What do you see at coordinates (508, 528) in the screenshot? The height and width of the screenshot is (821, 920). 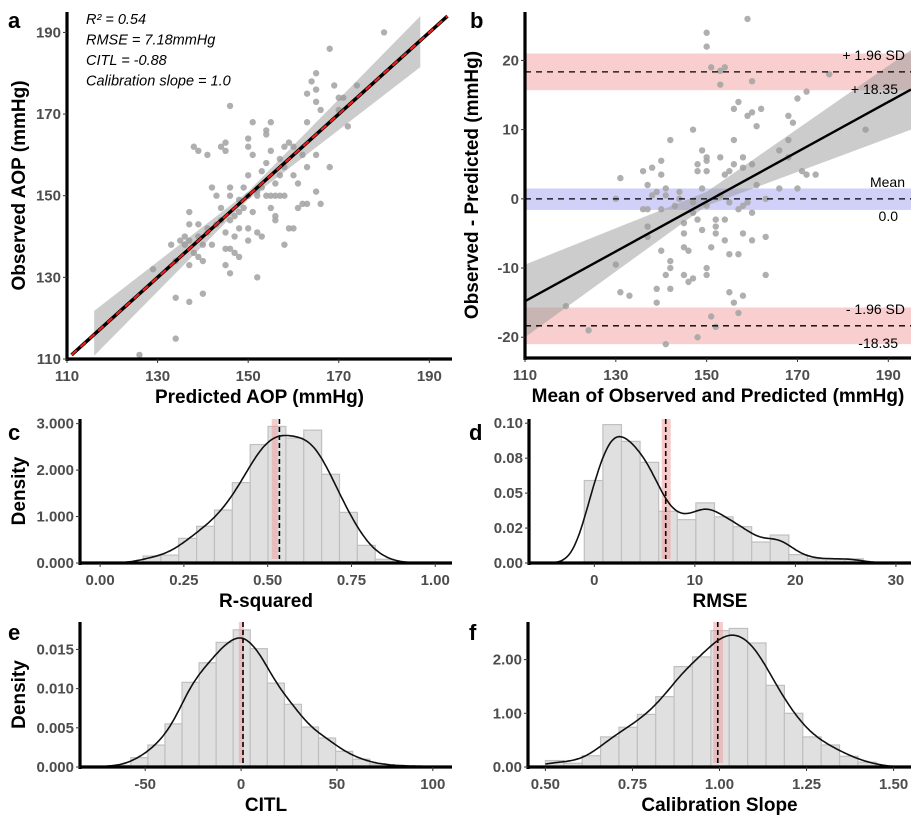 I see `y-tick-label: 0.02` at bounding box center [508, 528].